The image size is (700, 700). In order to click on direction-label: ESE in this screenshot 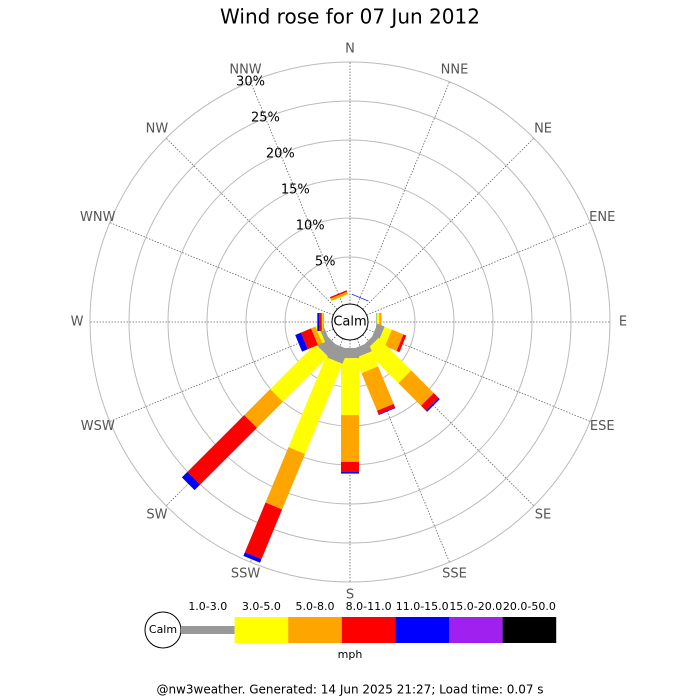, I will do `click(602, 426)`.